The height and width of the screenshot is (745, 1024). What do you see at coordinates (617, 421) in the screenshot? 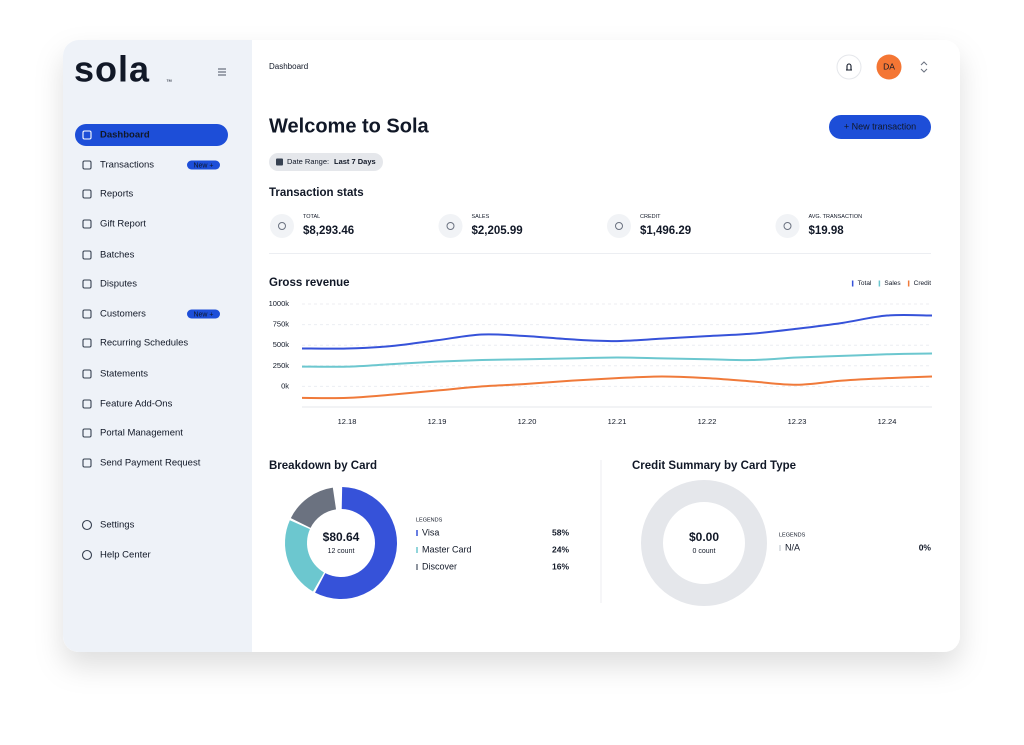
I see `x-tick-label: 12.21` at bounding box center [617, 421].